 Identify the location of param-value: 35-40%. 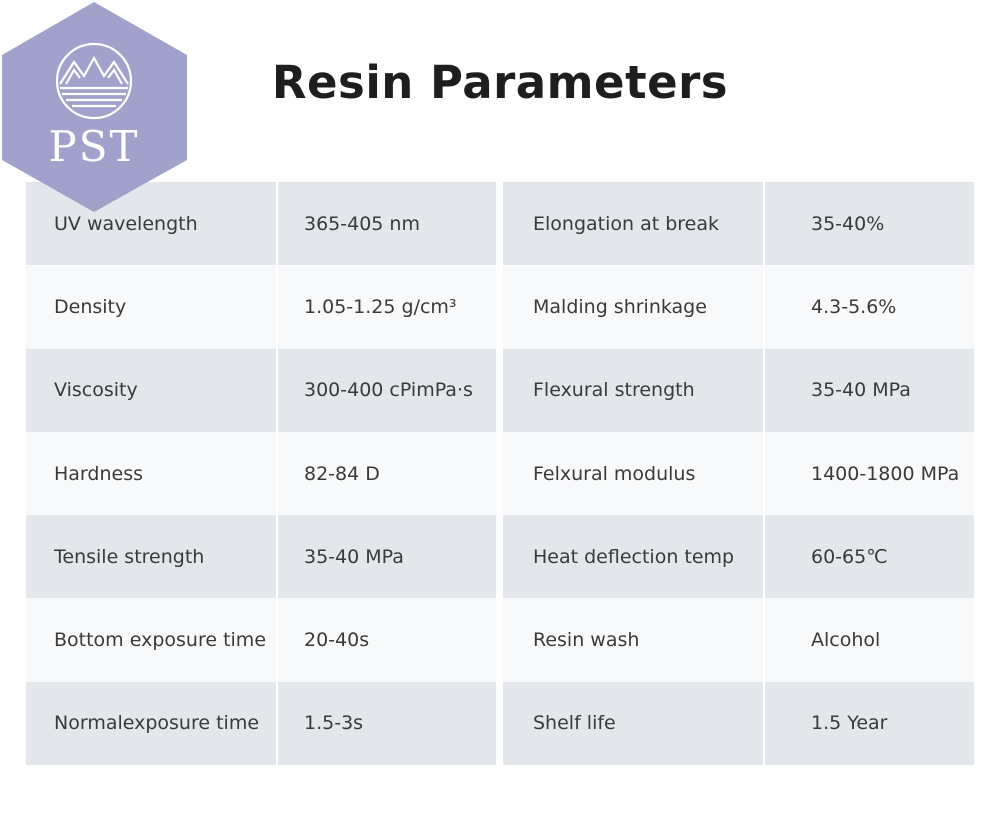
(848, 223).